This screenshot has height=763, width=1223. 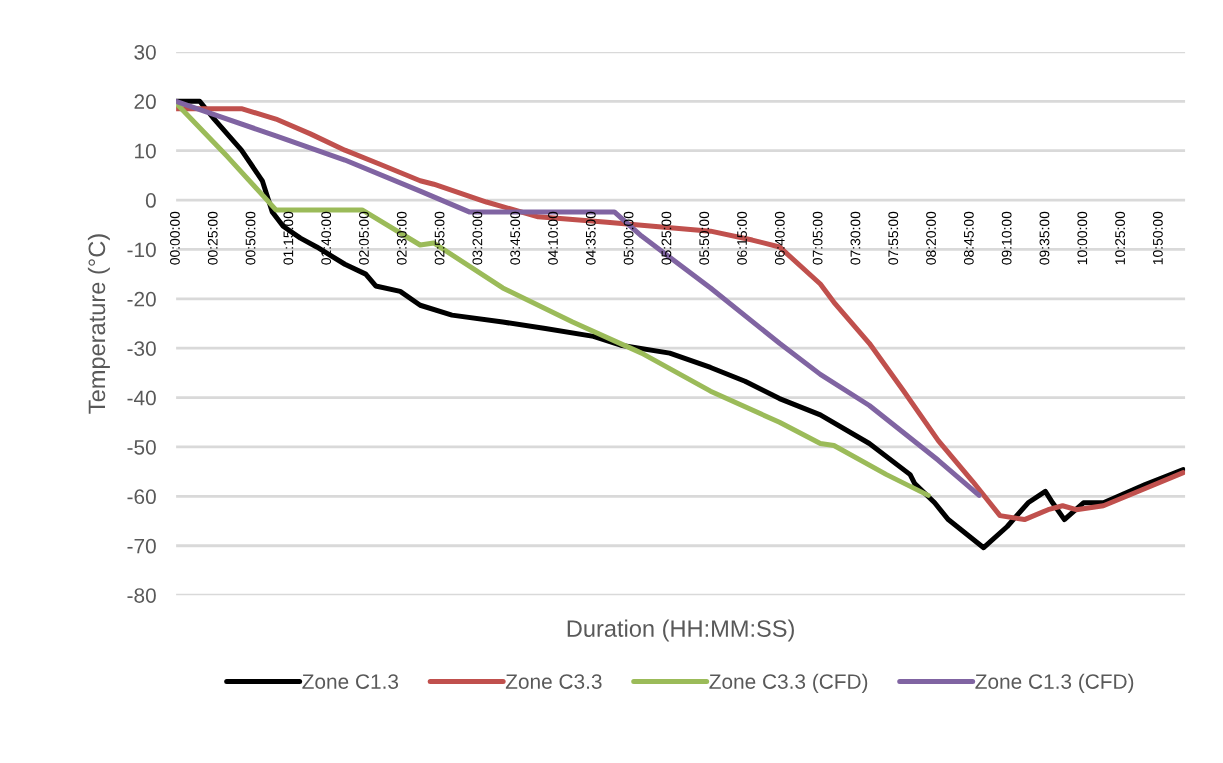 What do you see at coordinates (98, 324) in the screenshot?
I see `y-axis-title: Temperature (°C)` at bounding box center [98, 324].